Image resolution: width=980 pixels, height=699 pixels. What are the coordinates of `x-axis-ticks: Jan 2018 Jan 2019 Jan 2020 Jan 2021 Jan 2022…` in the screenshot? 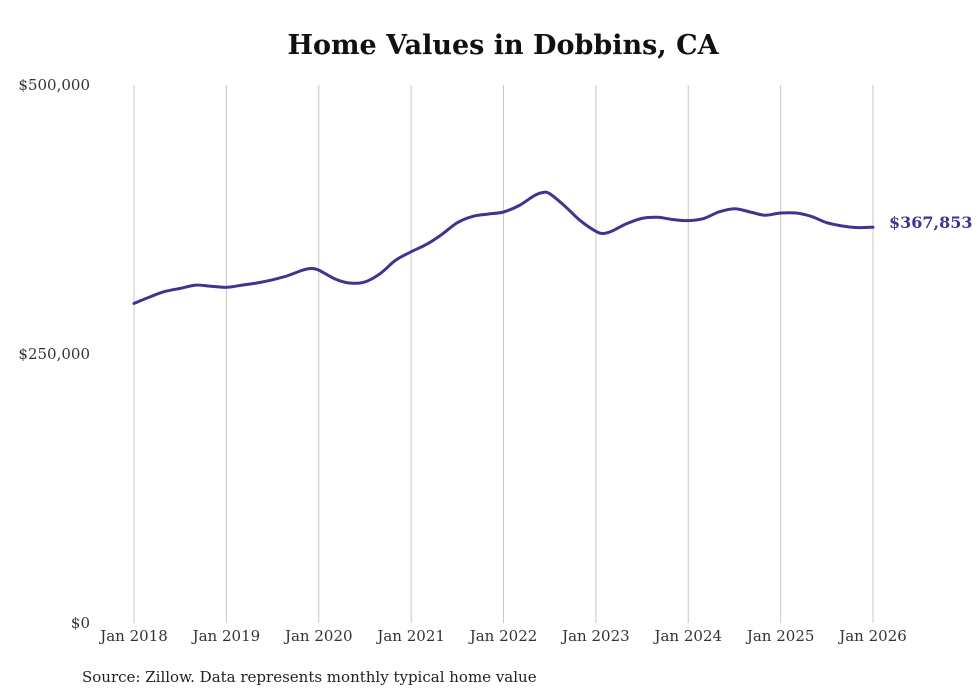 It's located at (502, 636).